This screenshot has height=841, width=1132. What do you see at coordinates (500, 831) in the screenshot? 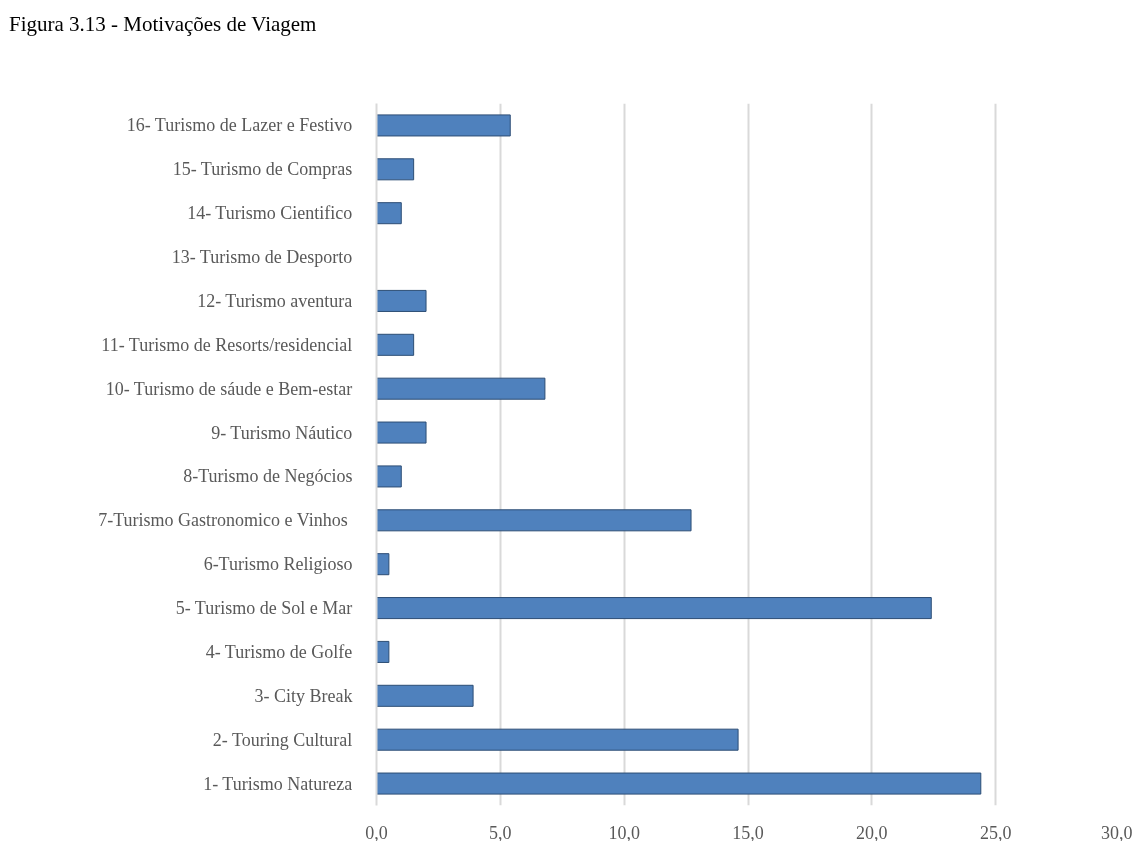
I see `x-tick-label: 5,0` at bounding box center [500, 831].